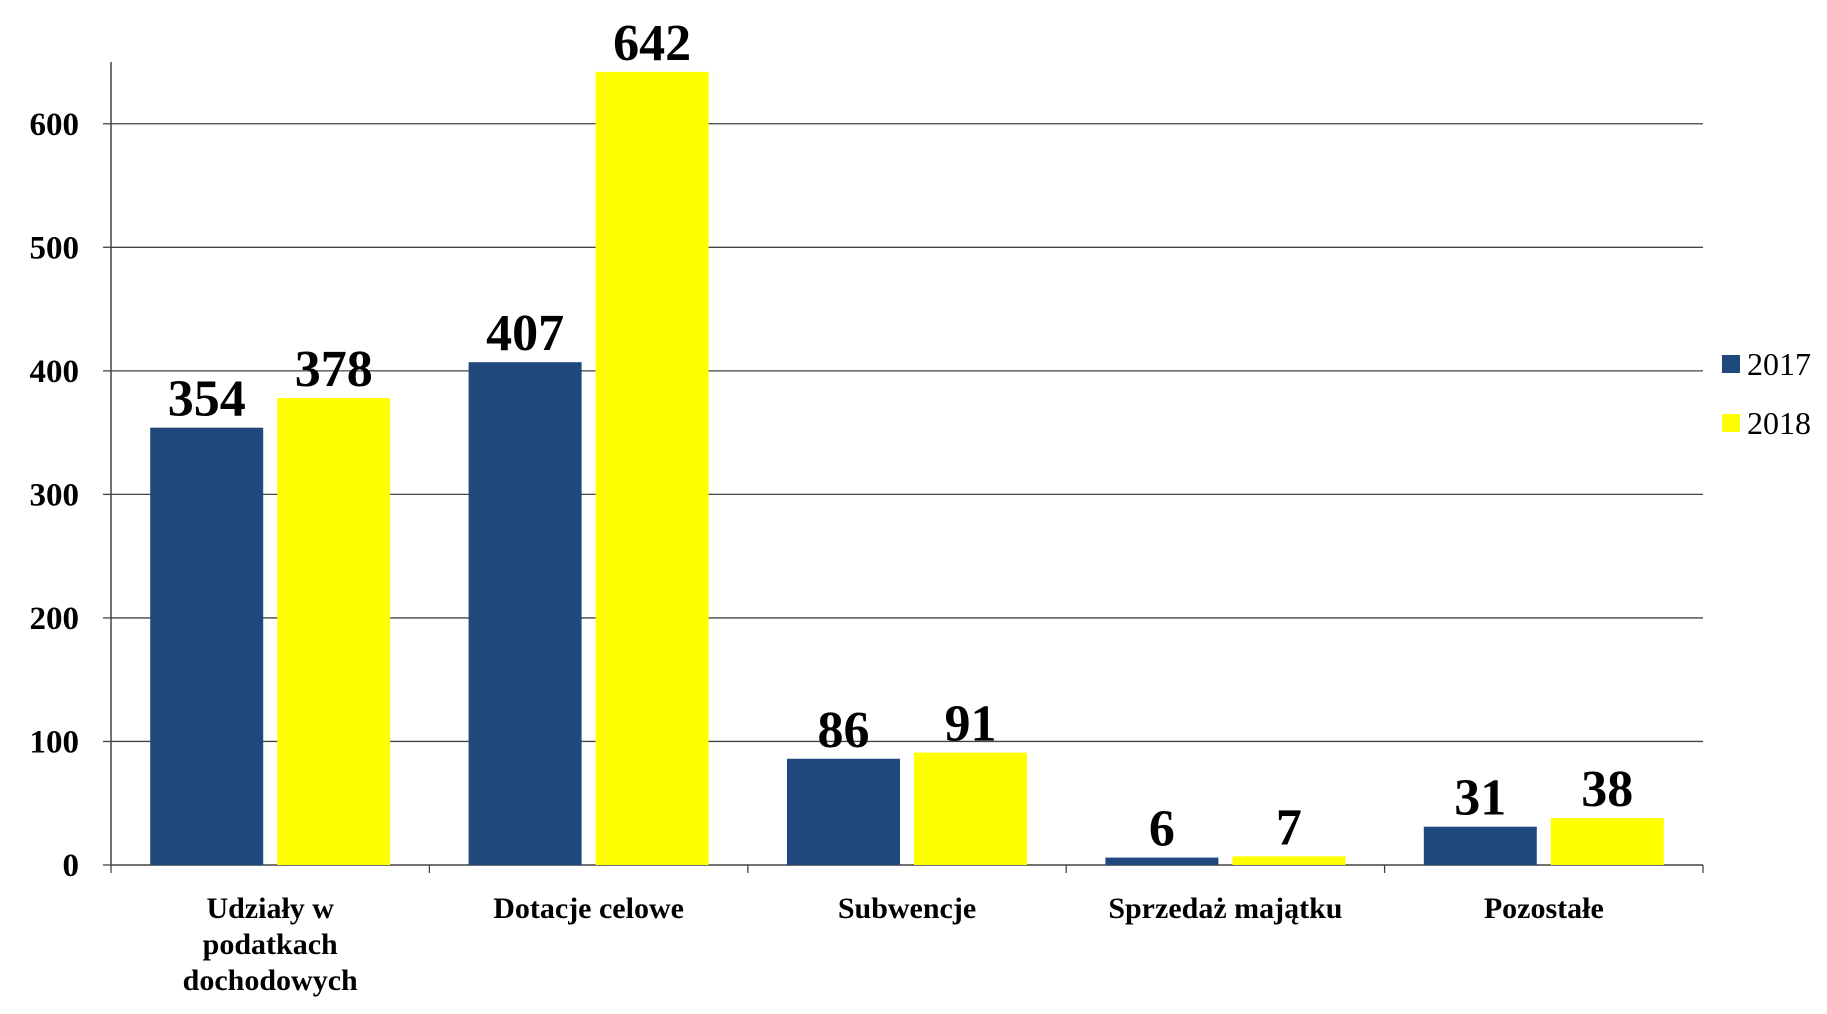 This screenshot has width=1827, height=1014. Describe the element at coordinates (334, 369) in the screenshot. I see `data-label: 378` at that location.